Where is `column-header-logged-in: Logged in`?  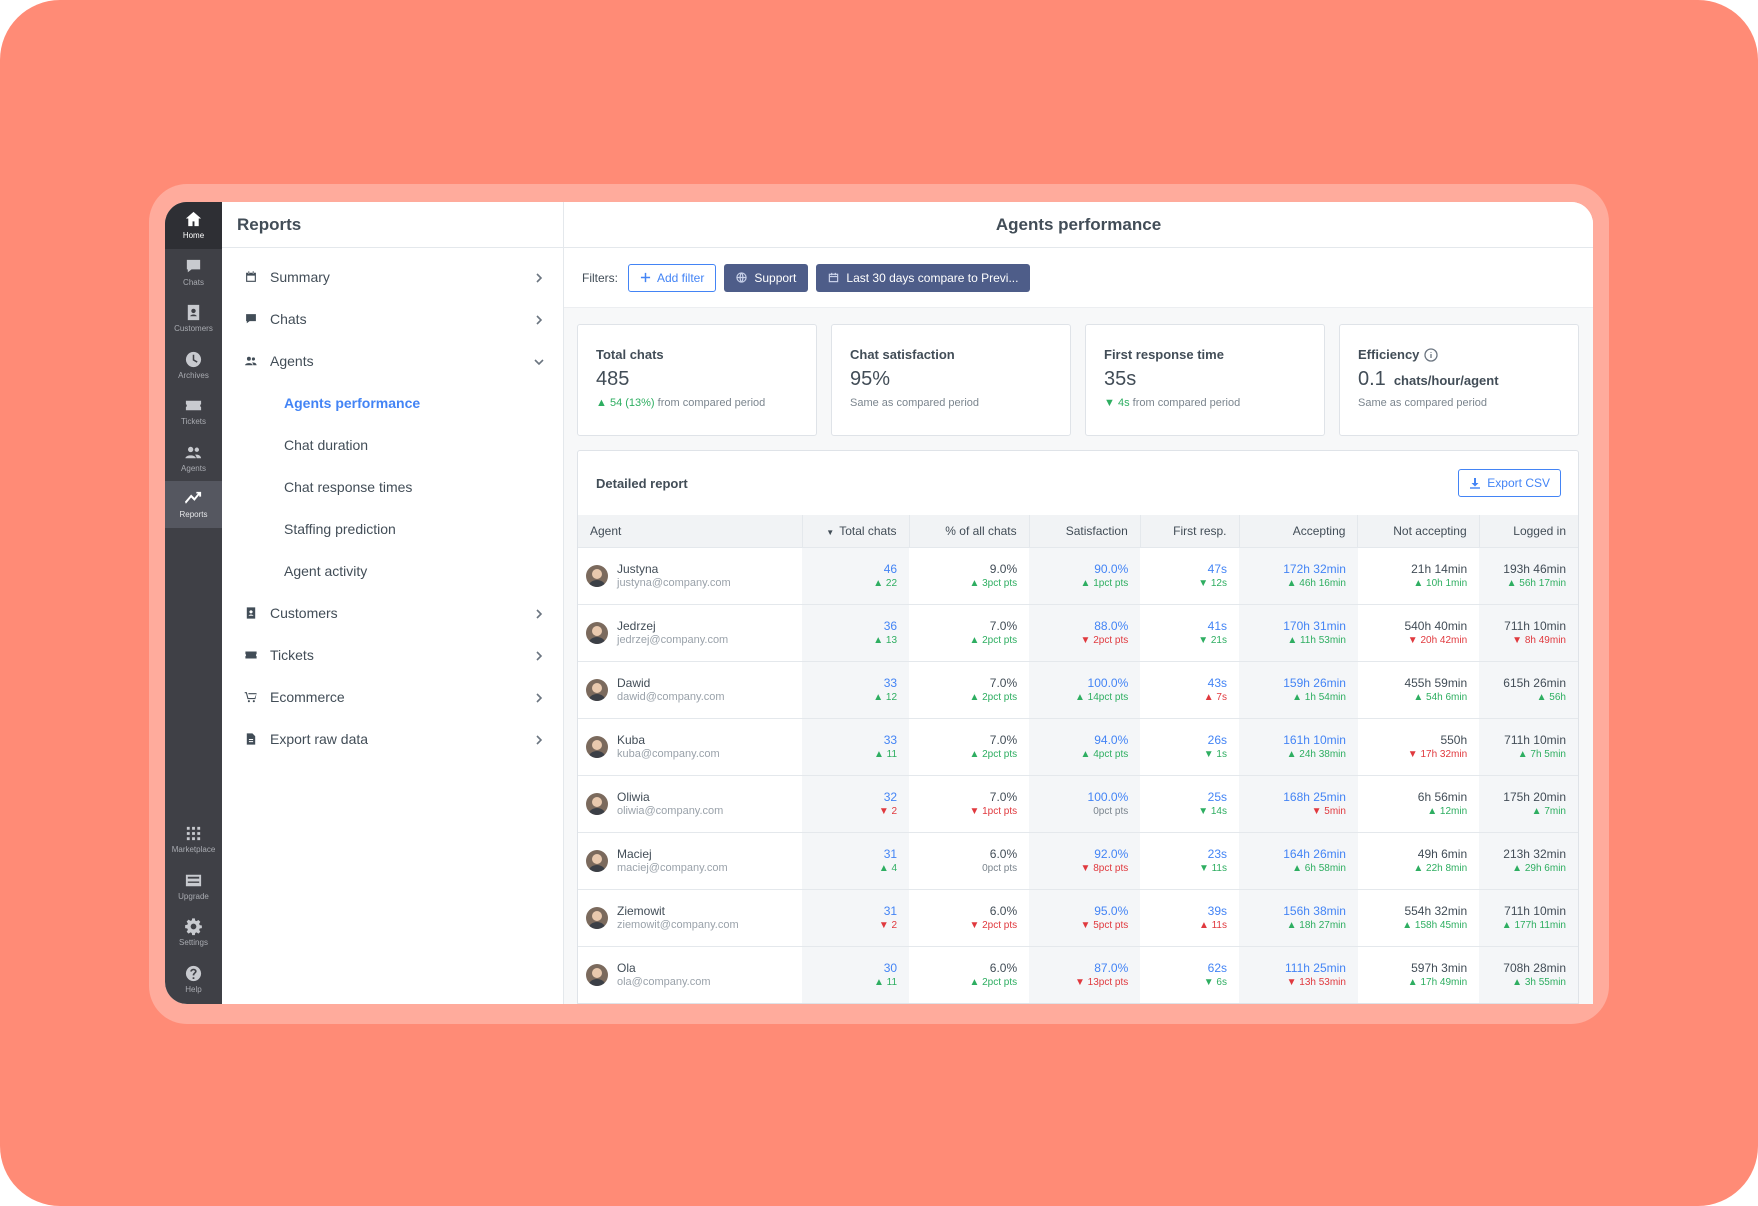
column-header-logged-in: Logged in is located at coordinates (1528, 531).